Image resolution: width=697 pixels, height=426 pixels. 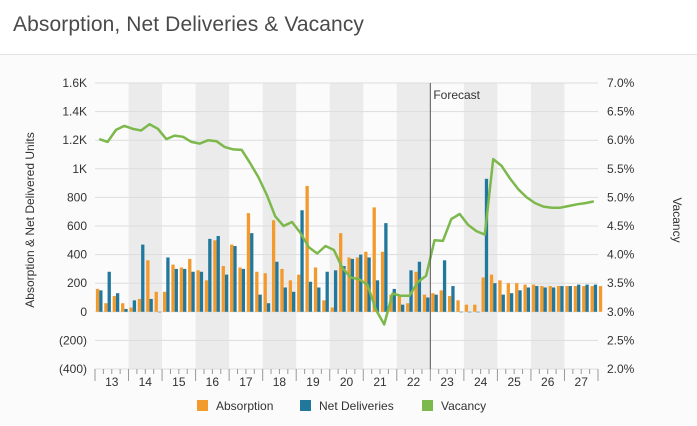 What do you see at coordinates (74, 112) in the screenshot?
I see `y-left-tick-label: 1.4K` at bounding box center [74, 112].